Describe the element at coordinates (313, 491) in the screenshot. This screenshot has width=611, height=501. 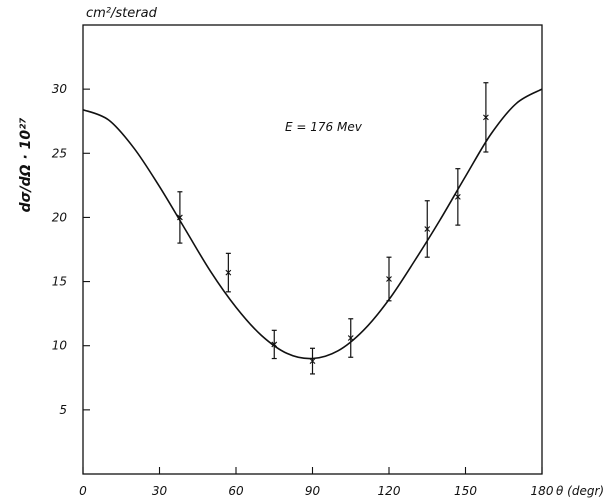
I see `x-tick-label-3: 90` at that location.